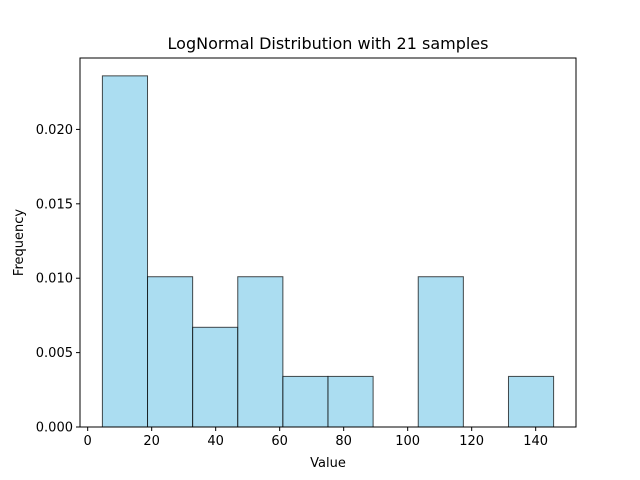 The image size is (640, 480). What do you see at coordinates (328, 43) in the screenshot?
I see `chart-title: LogNormal Distribution with 21 samples` at bounding box center [328, 43].